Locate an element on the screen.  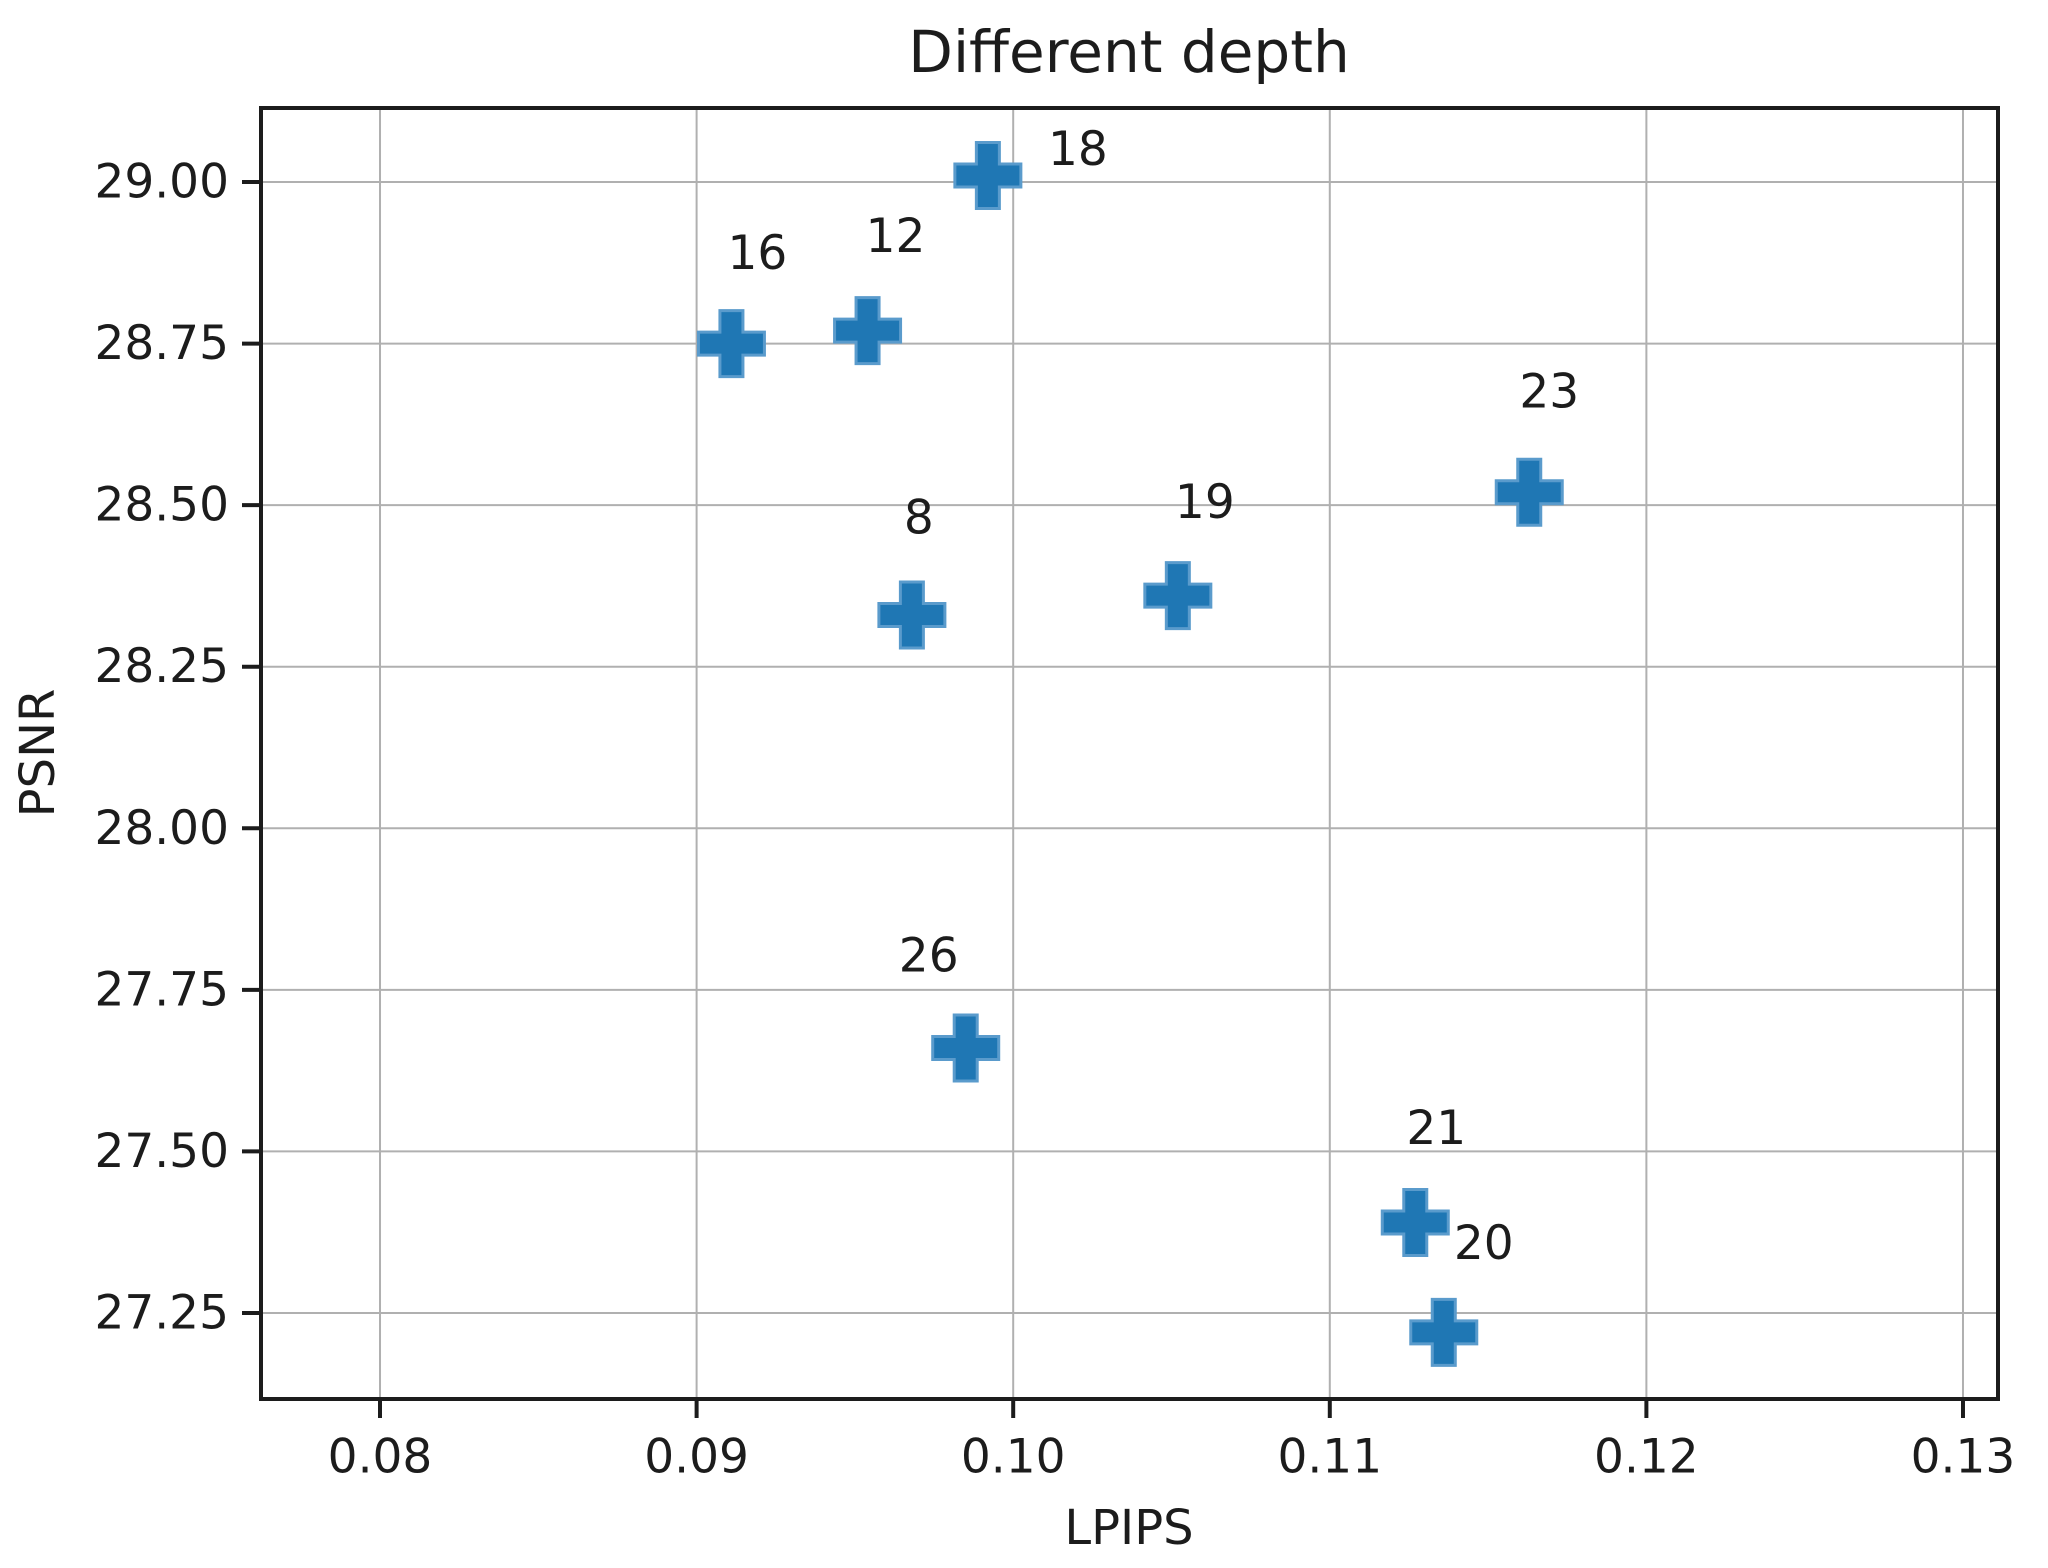
x-tick-label-0.09: 0.09 is located at coordinates (696, 1457).